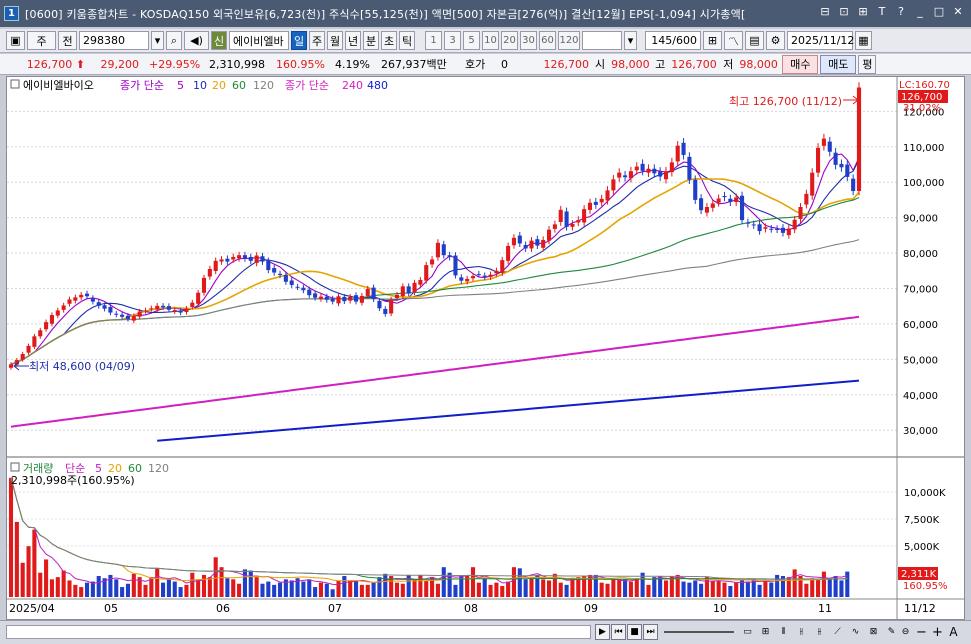 The image size is (971, 644). What do you see at coordinates (490, 40) in the screenshot?
I see `interval-10: 10` at bounding box center [490, 40].